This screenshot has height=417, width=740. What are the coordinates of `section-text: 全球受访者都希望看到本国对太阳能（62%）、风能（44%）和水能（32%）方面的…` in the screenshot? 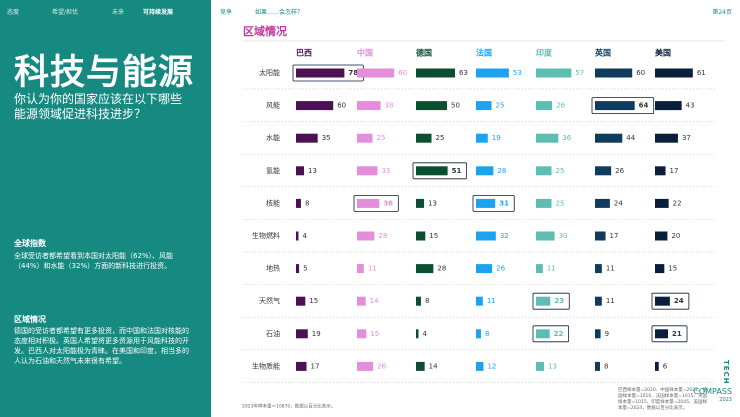 It's located at (94, 261).